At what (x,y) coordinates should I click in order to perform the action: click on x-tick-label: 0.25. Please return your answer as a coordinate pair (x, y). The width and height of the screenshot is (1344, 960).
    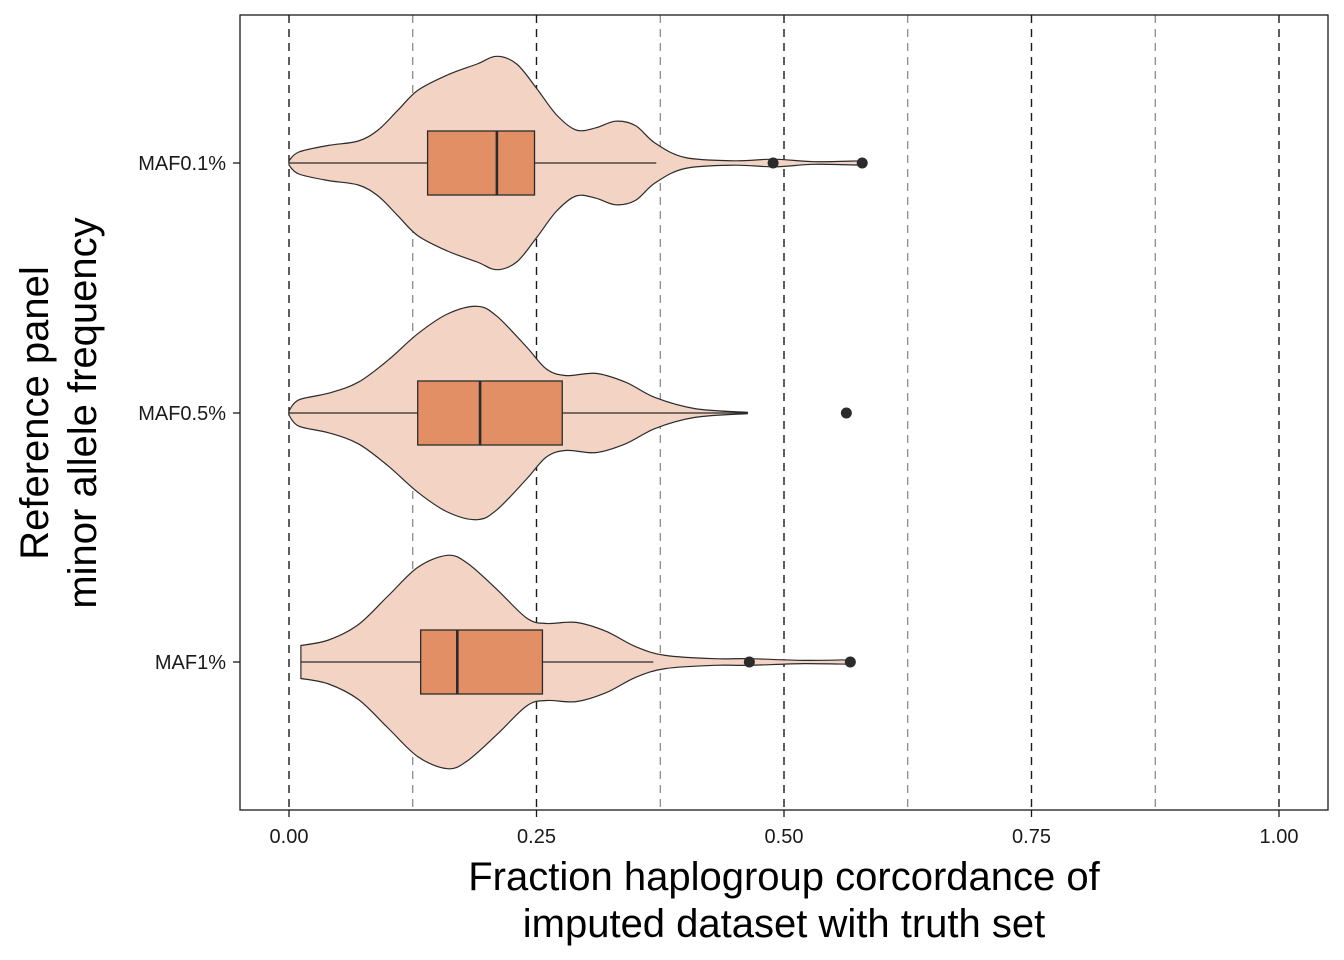
    Looking at the image, I should click on (536, 837).